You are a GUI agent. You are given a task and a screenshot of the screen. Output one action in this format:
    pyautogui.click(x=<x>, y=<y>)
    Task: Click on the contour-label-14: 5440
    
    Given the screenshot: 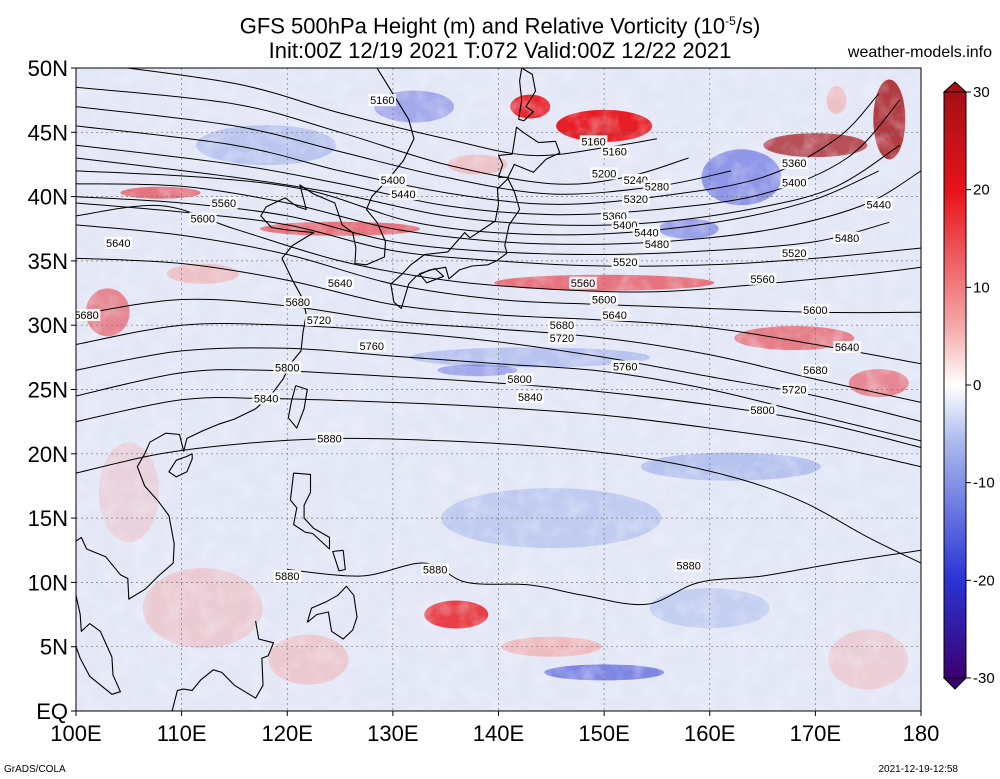 What is the action you would take?
    pyautogui.click(x=878, y=204)
    